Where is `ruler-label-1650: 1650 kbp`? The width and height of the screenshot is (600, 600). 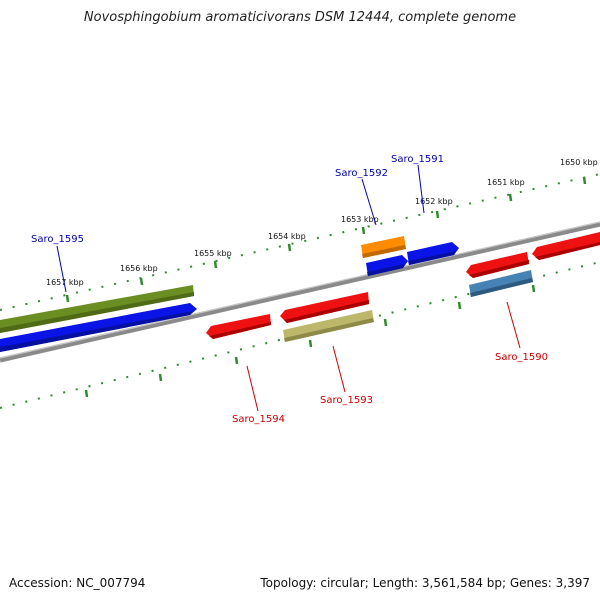
ruler-label-1650: 1650 kbp is located at coordinates (579, 162).